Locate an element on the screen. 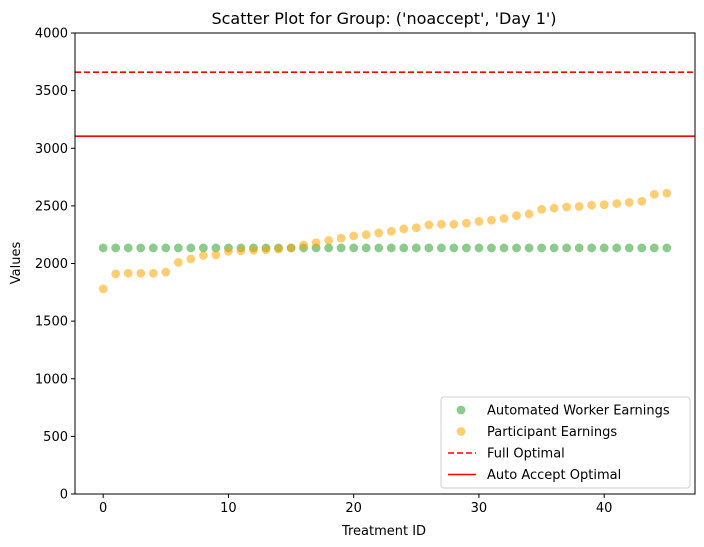 This screenshot has height=547, width=704. x-axis-label: Treatment ID is located at coordinates (383, 531).